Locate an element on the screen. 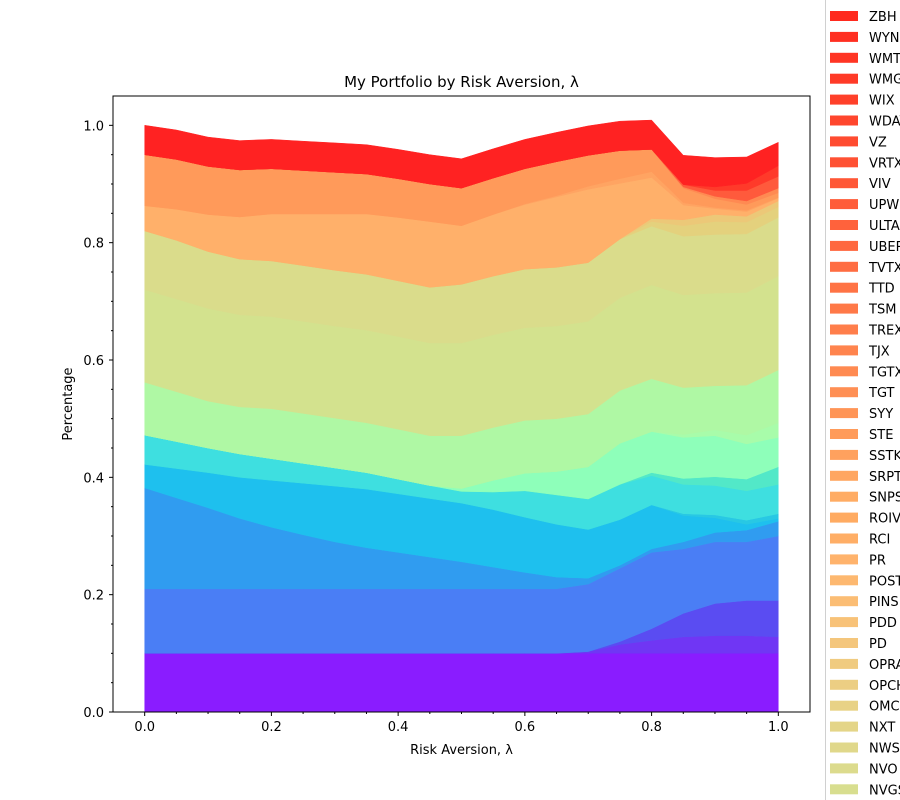  y-tick-label: 0.0 is located at coordinates (93, 713).